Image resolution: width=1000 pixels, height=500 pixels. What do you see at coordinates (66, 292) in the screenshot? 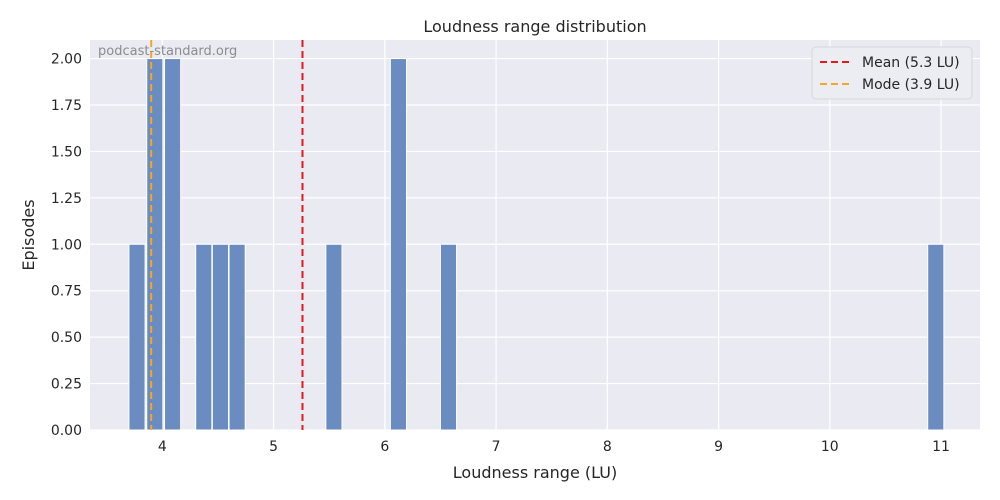
I see `y-tick-label: 0.75` at bounding box center [66, 292].